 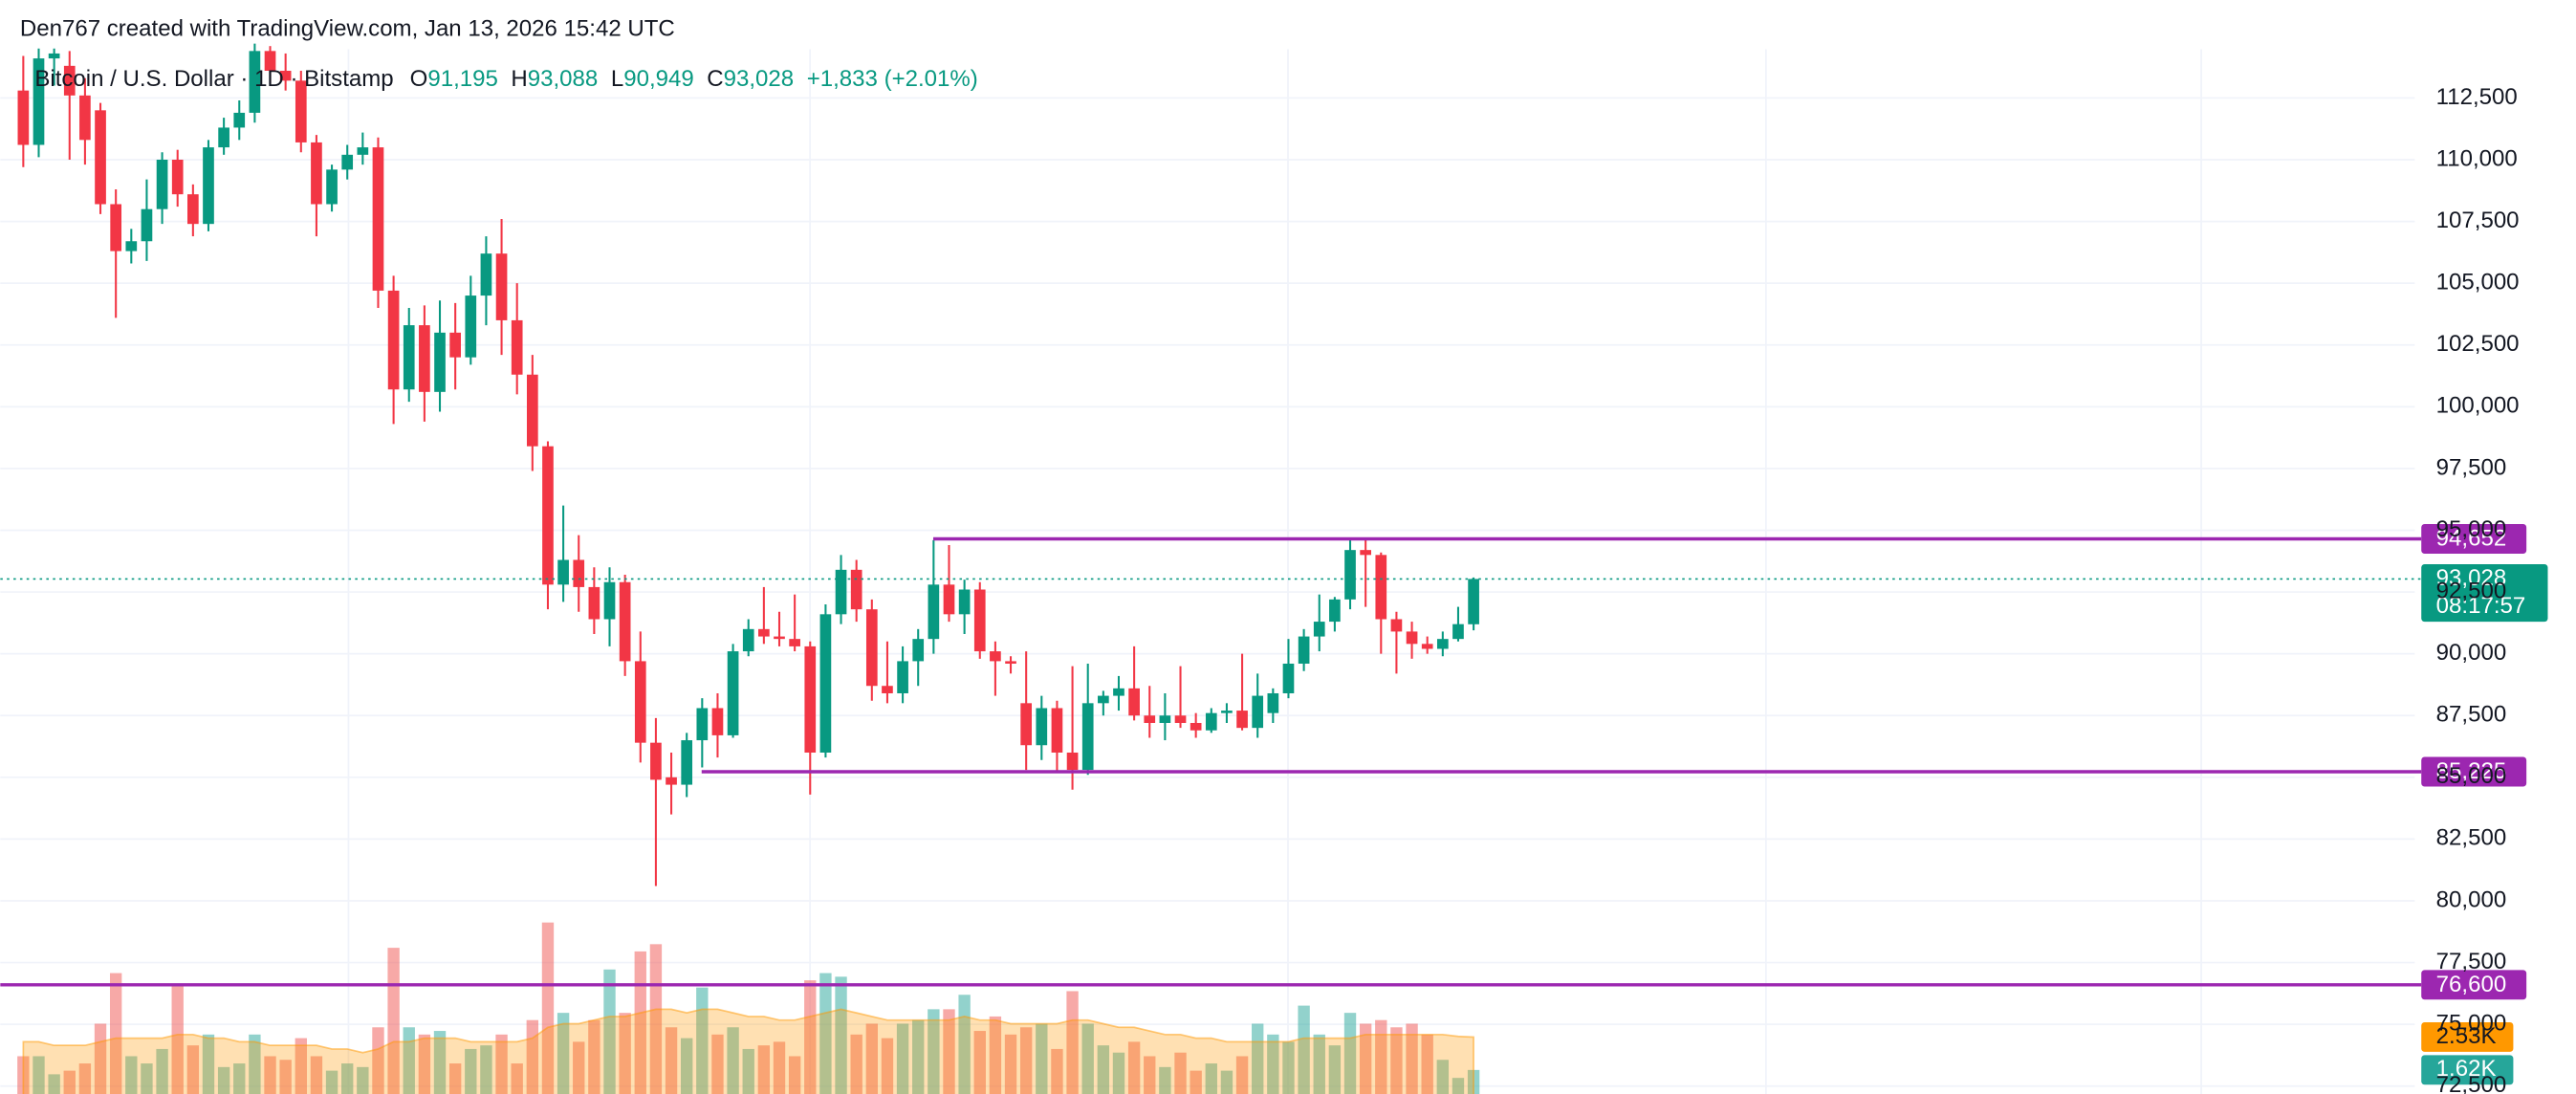 I want to click on volume-label: 1.62K, so click(x=2466, y=1069).